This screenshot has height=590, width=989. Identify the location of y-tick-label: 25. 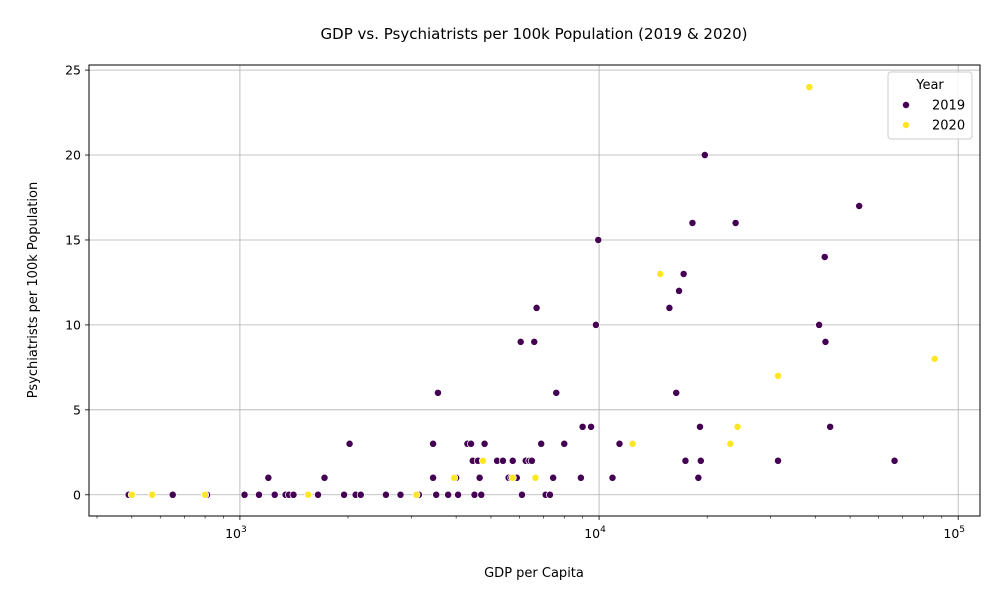
(73, 70).